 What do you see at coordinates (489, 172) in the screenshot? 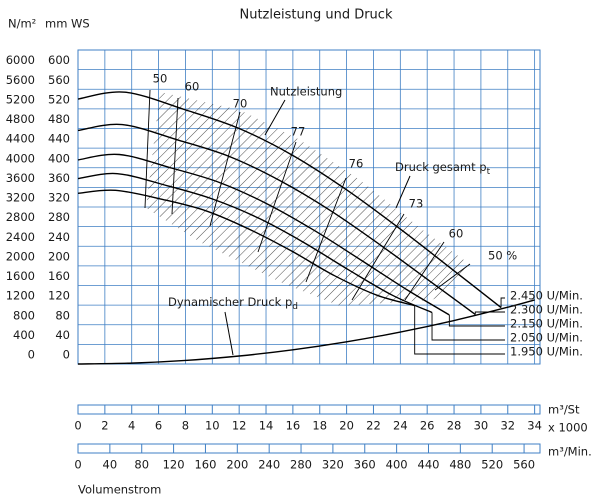
I see `annotation-subscript: t` at bounding box center [489, 172].